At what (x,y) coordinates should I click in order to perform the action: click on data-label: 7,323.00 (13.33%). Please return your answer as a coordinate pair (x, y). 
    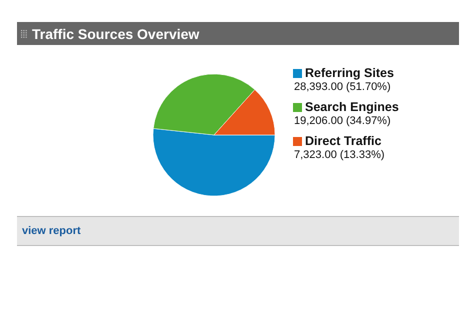
    Looking at the image, I should click on (340, 155).